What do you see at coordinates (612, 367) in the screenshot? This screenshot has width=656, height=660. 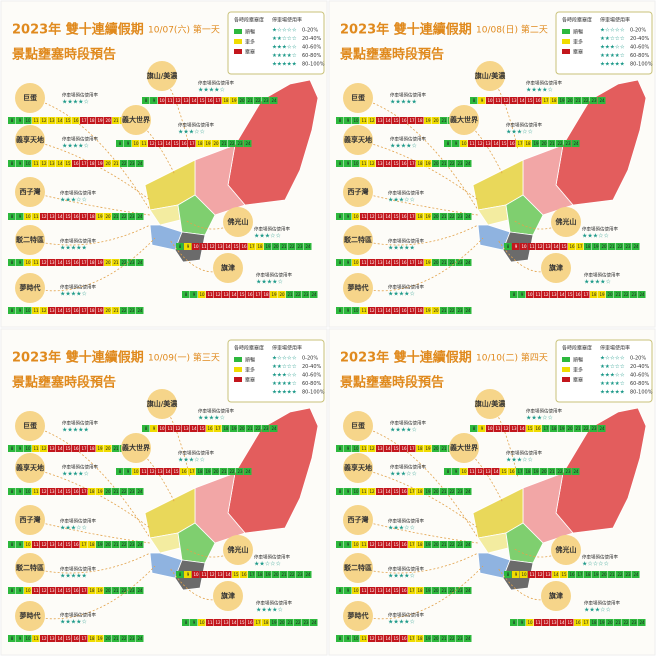 I see `legend-stars: ★★☆☆☆` at bounding box center [612, 367].